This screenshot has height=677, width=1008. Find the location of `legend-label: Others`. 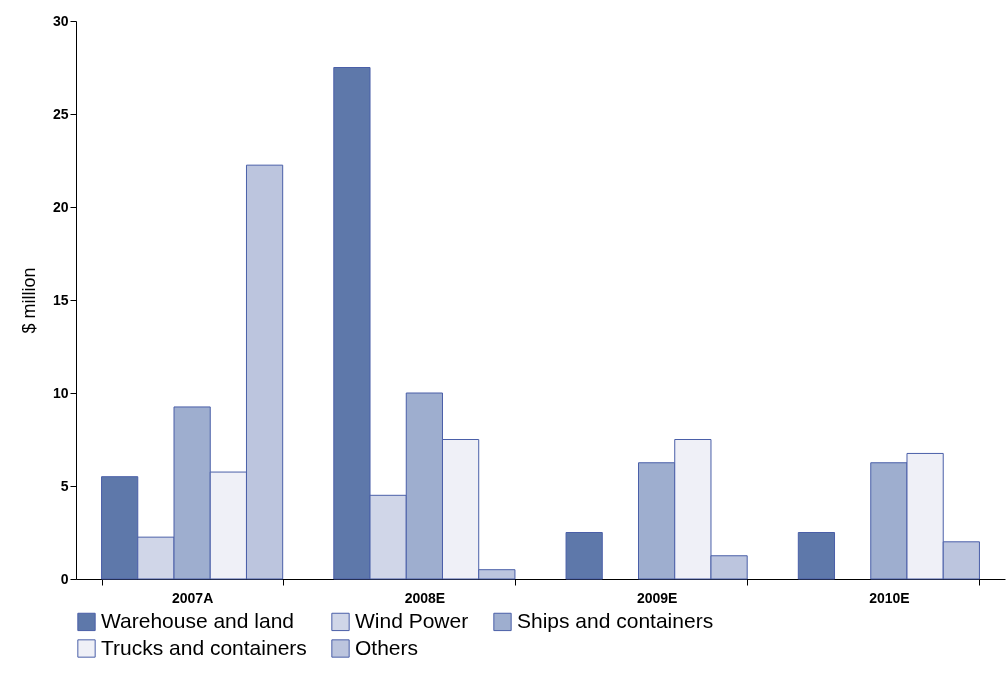

legend-label: Others is located at coordinates (387, 647).